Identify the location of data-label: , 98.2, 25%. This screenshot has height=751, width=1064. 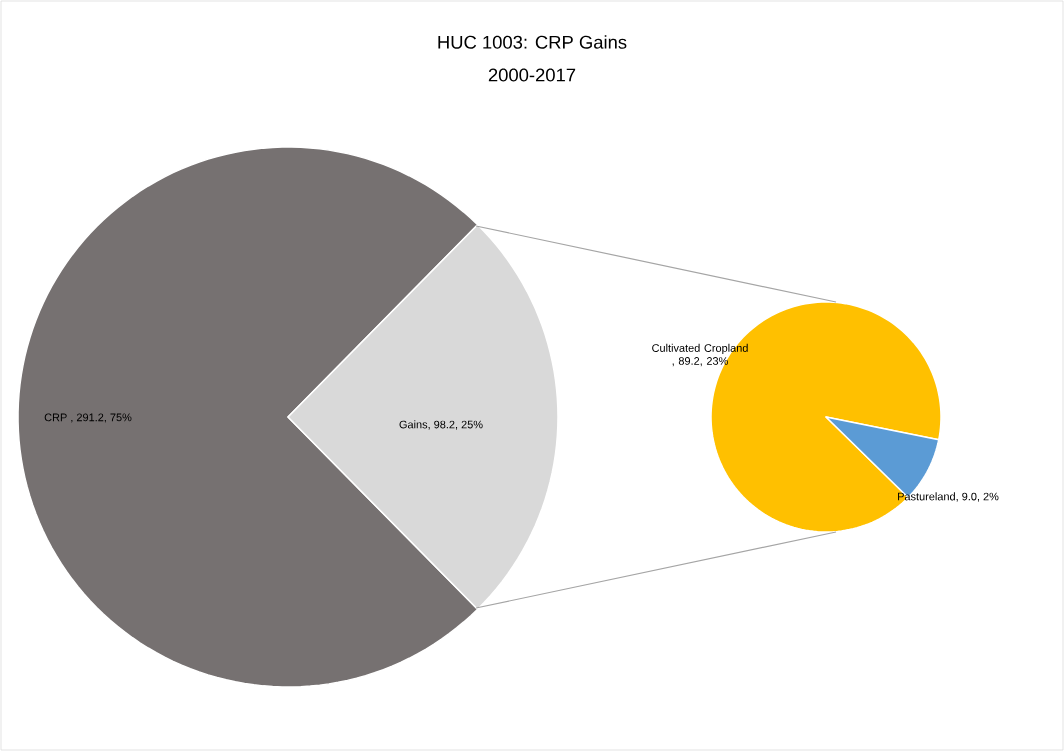
(455, 425).